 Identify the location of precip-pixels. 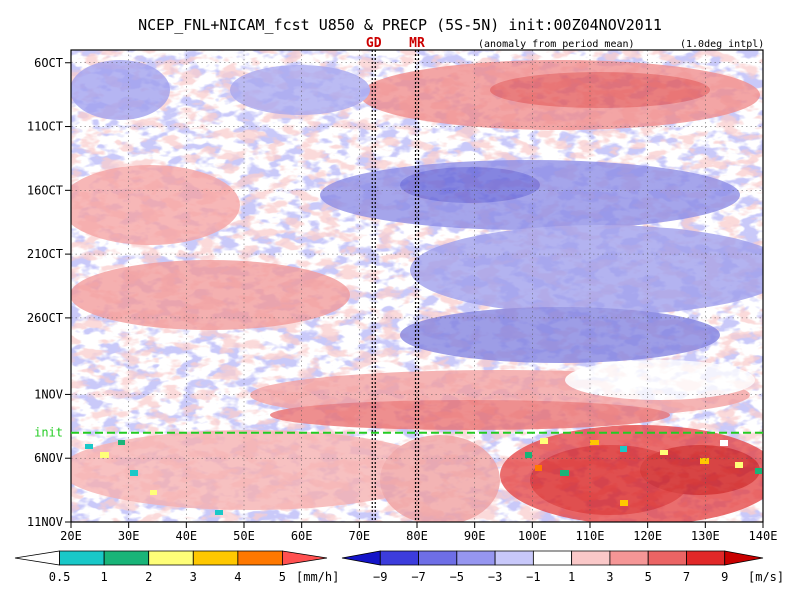
(423, 476).